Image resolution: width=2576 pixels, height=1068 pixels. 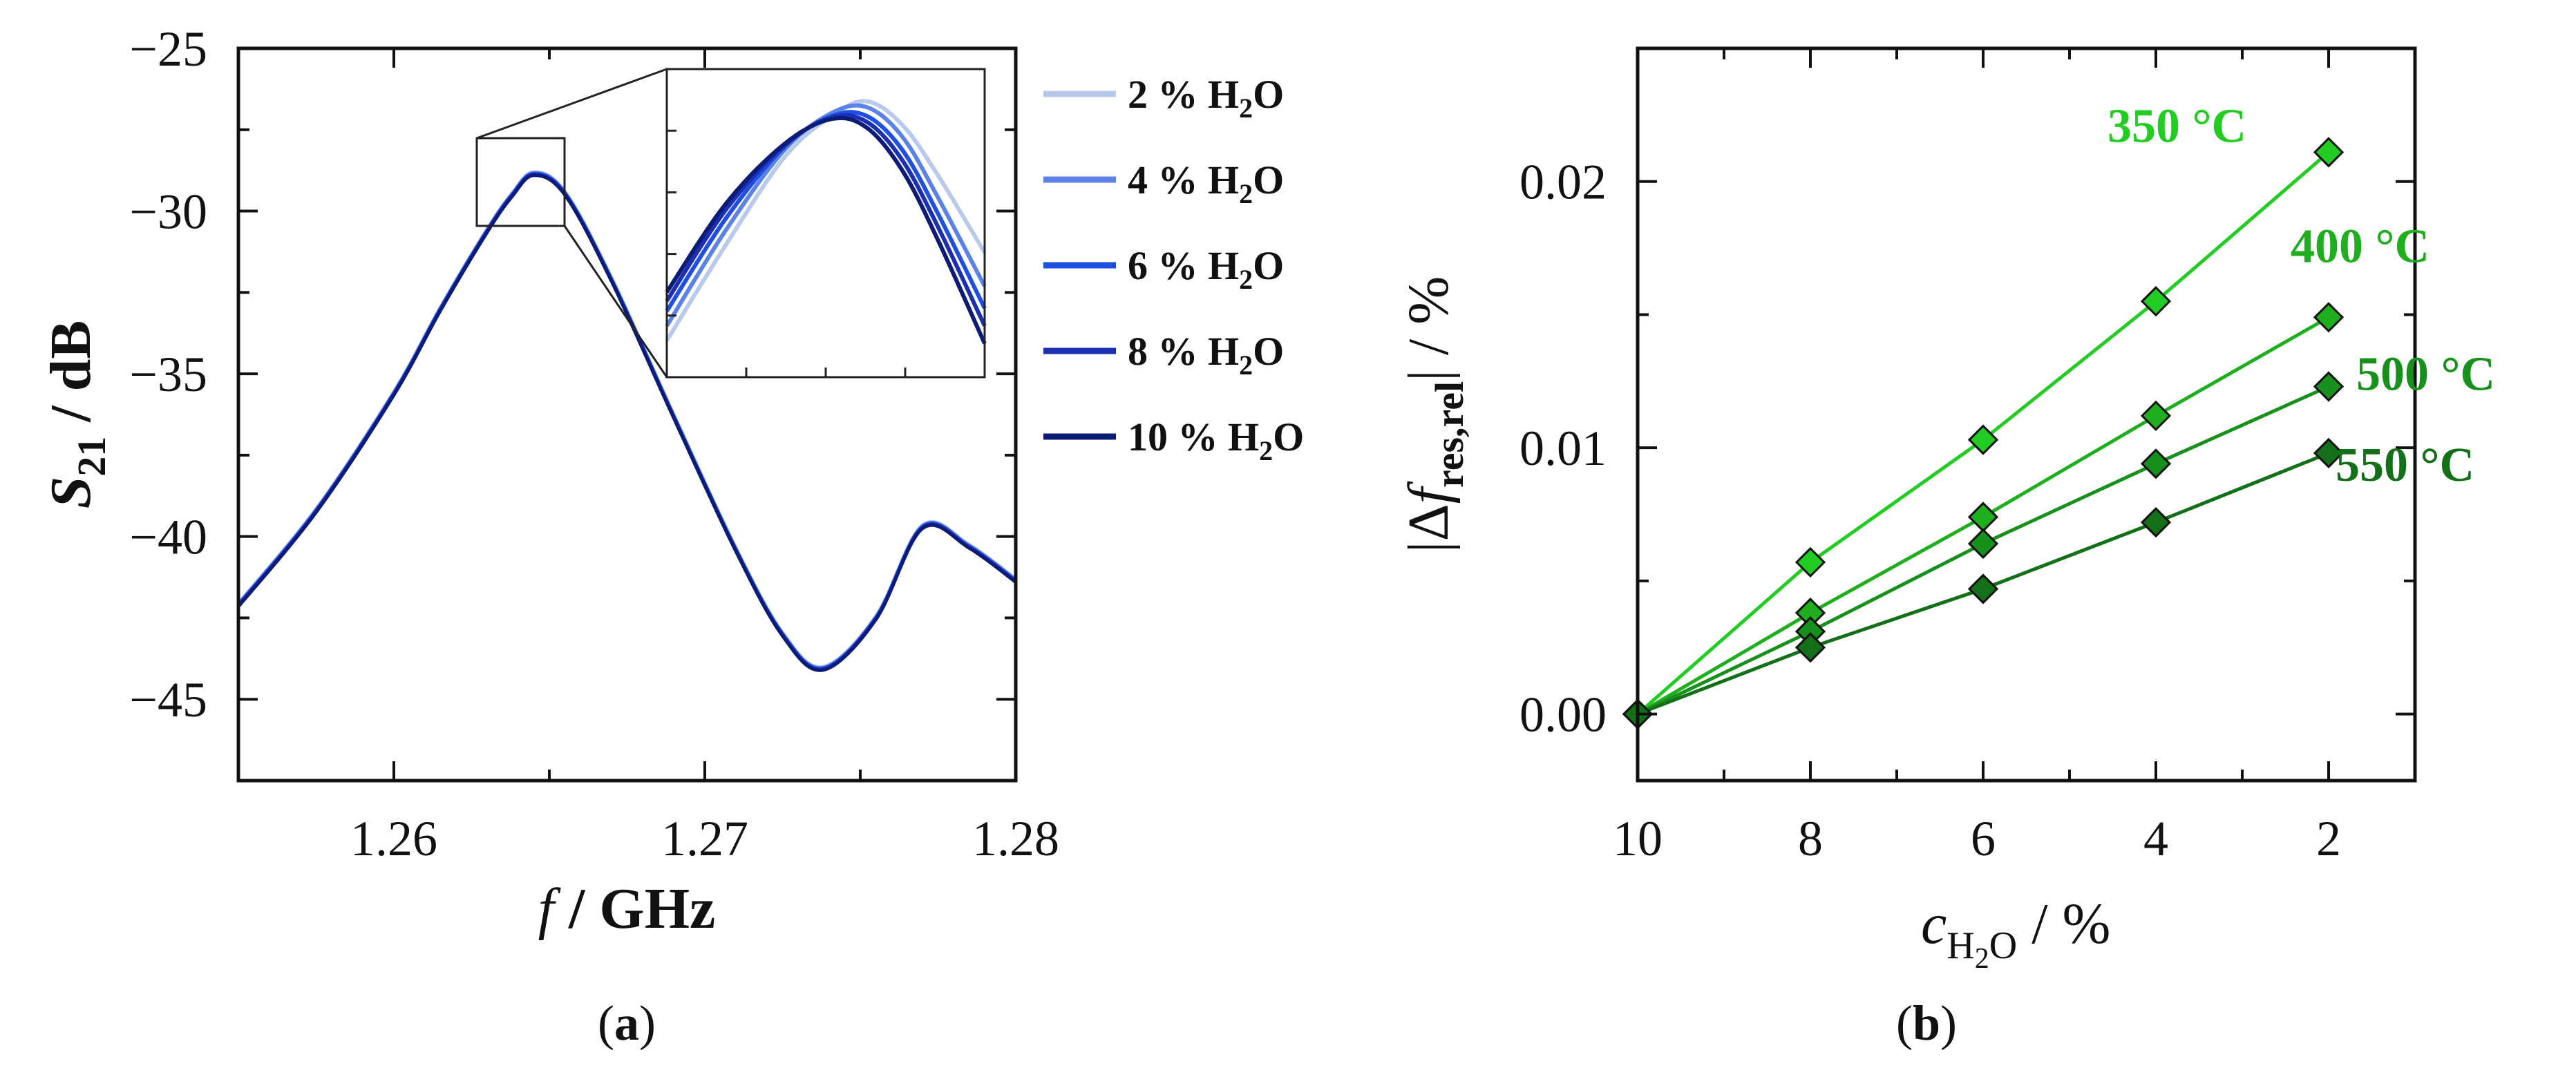 I want to click on x-axis-unit-b: %, so click(x=2087, y=924).